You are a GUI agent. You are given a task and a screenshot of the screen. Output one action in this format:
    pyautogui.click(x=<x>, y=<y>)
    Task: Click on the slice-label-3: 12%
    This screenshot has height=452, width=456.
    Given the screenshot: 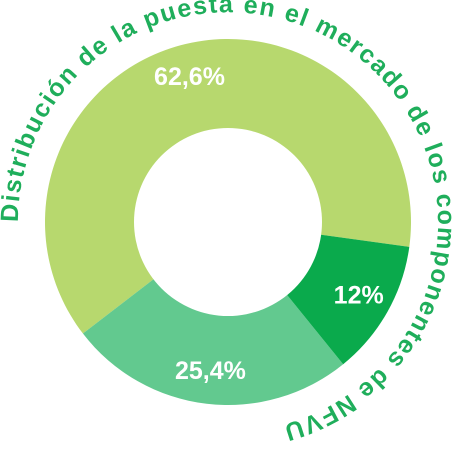 What is the action you would take?
    pyautogui.click(x=359, y=296)
    